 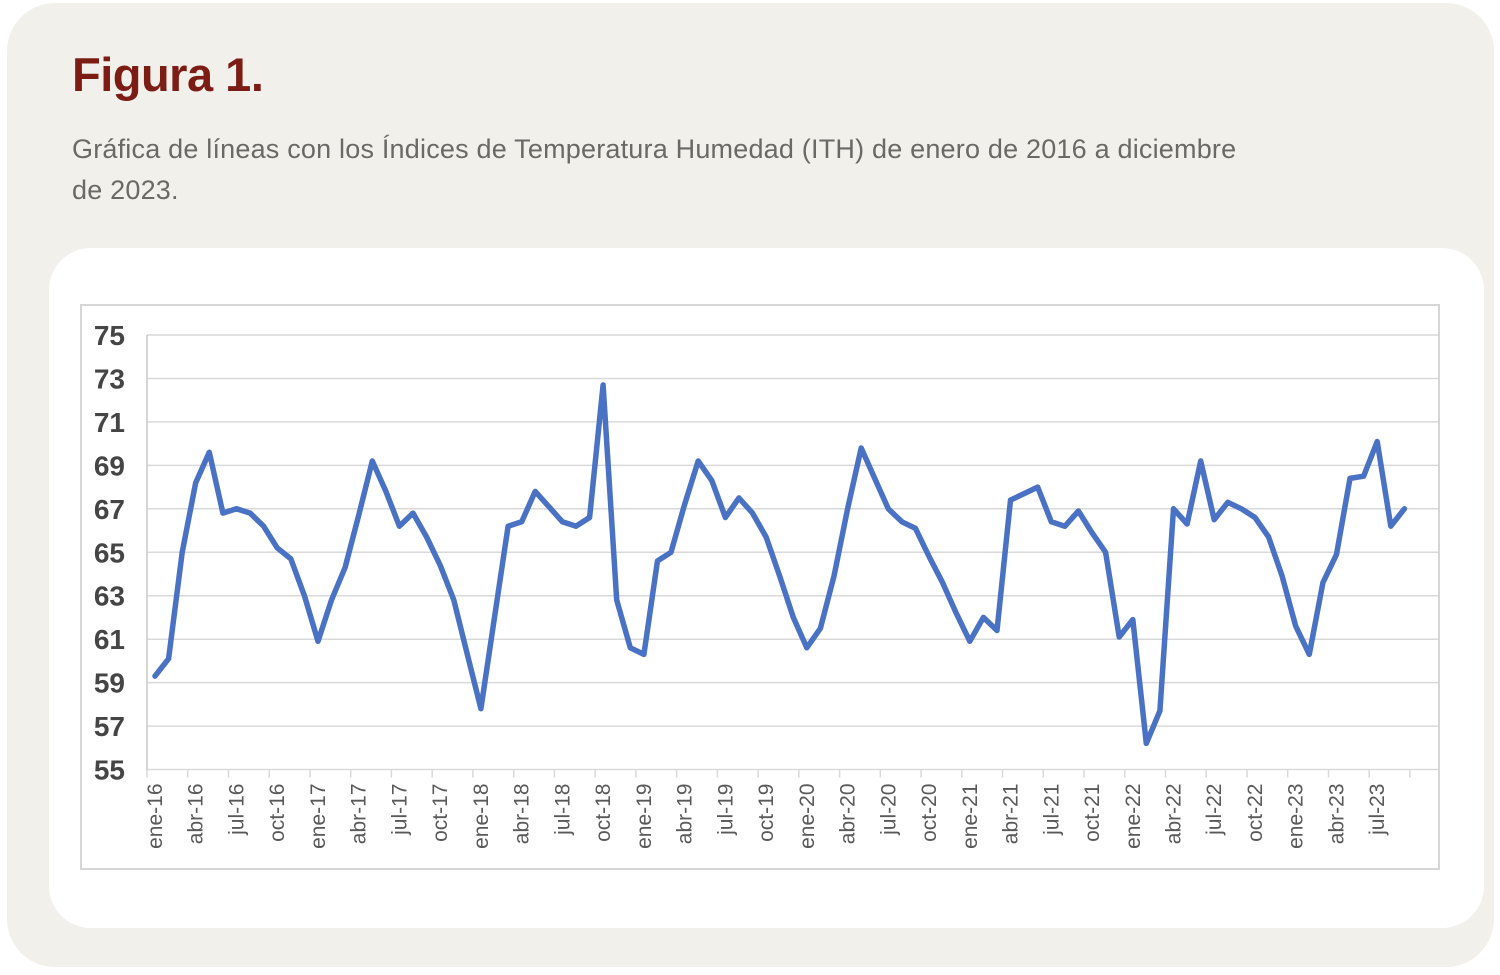 I want to click on x-axis-tick-label: abr-17, so click(x=359, y=814).